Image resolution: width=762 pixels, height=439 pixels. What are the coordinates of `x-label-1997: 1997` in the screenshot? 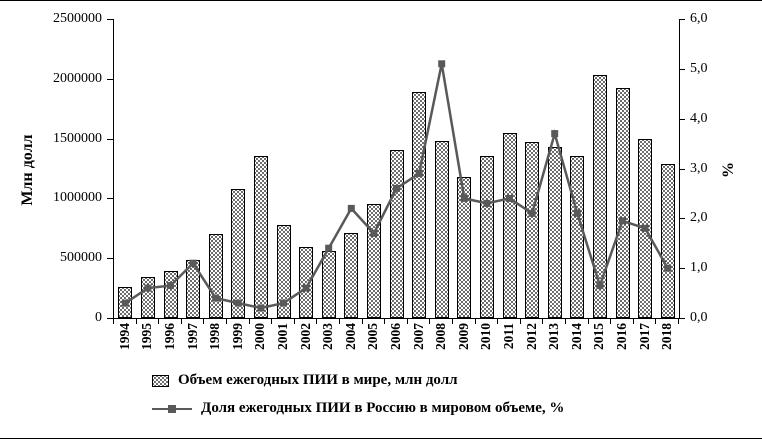 It's located at (192, 336).